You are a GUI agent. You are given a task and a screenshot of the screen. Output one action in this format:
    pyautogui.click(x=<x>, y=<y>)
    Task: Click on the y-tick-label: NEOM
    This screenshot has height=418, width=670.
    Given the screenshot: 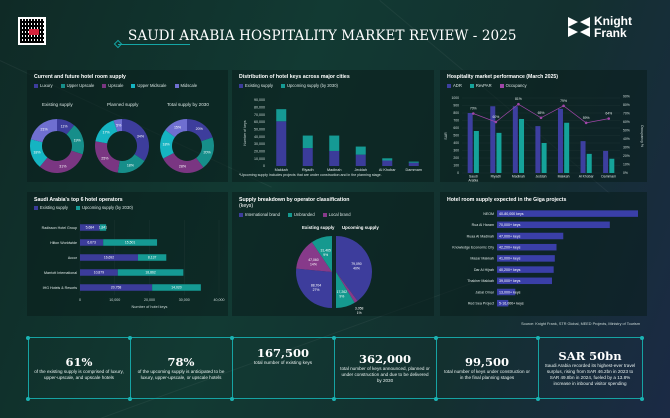 What is the action you would take?
    pyautogui.click(x=488, y=214)
    